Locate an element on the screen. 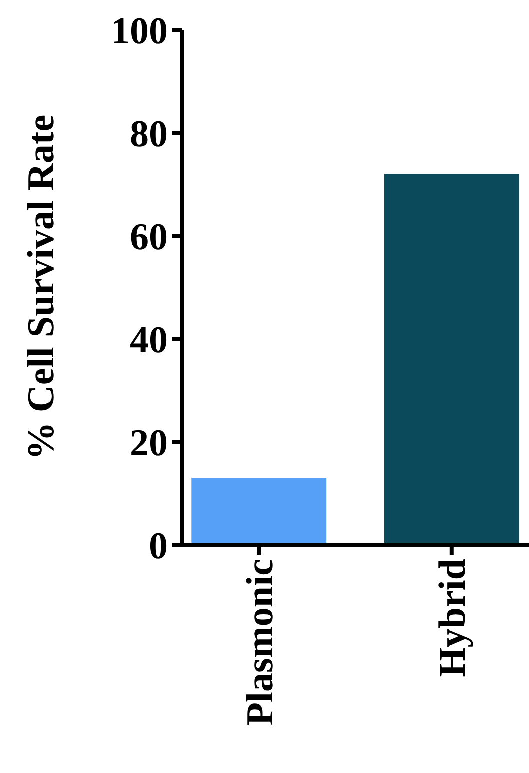  y-tick-label: 100 is located at coordinates (139, 31).